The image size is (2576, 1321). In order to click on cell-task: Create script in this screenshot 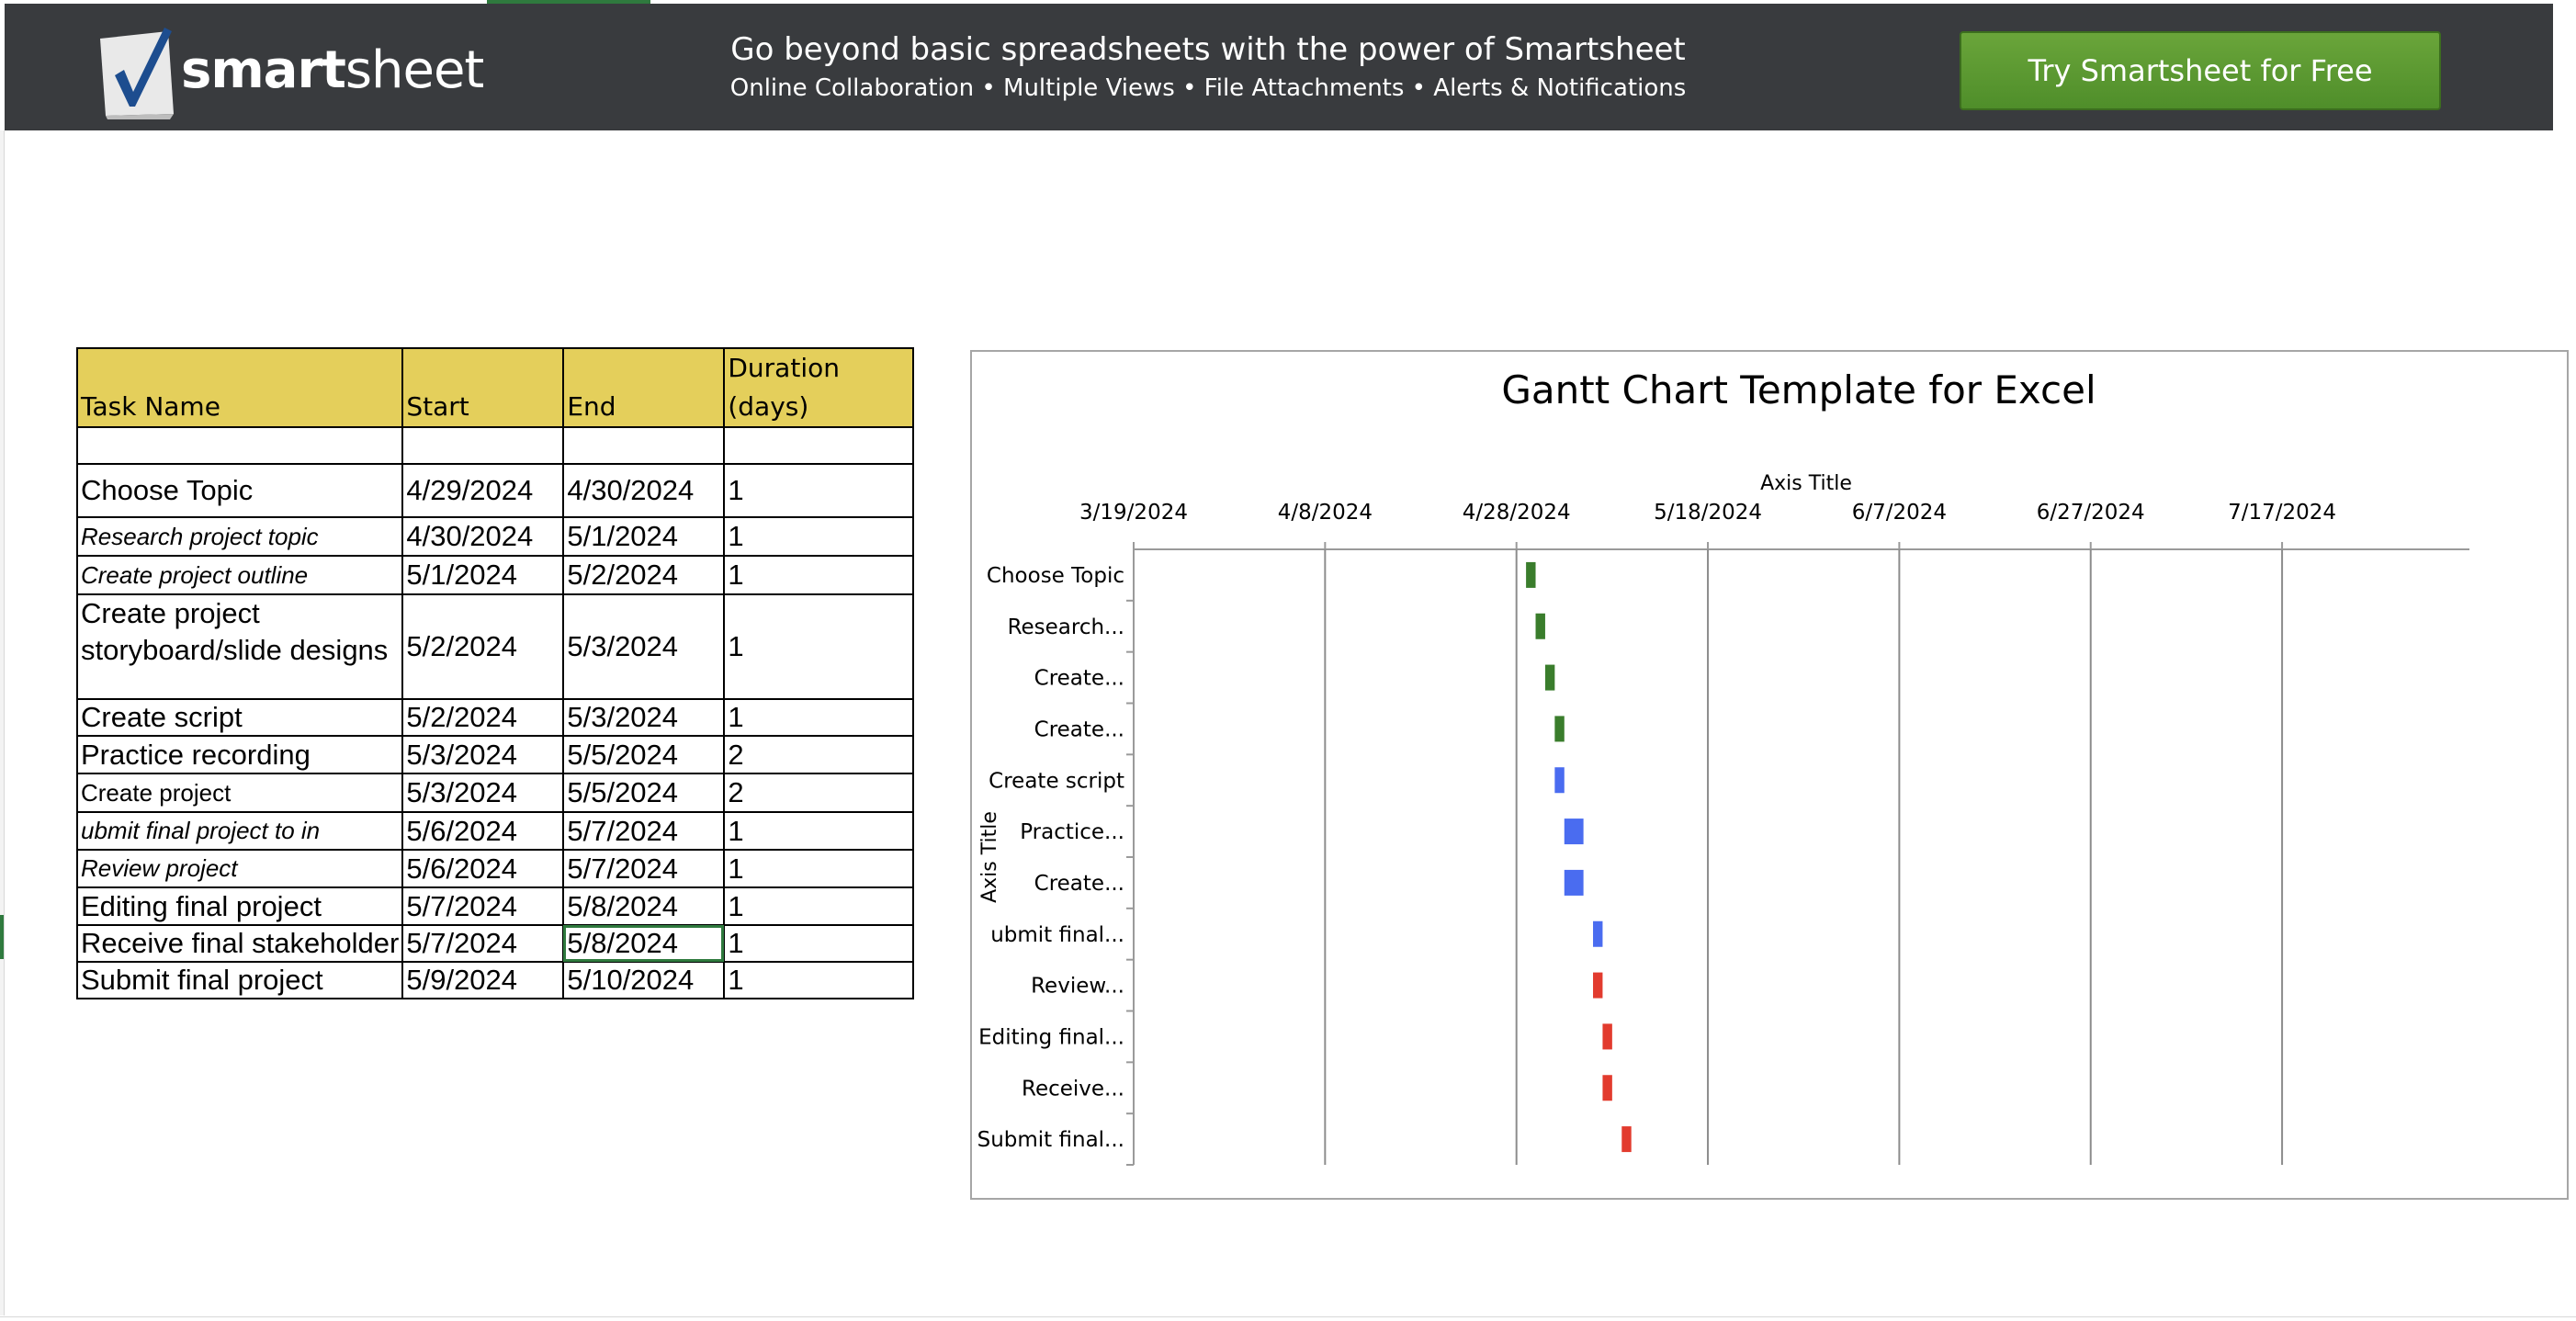, I will do `click(239, 718)`.